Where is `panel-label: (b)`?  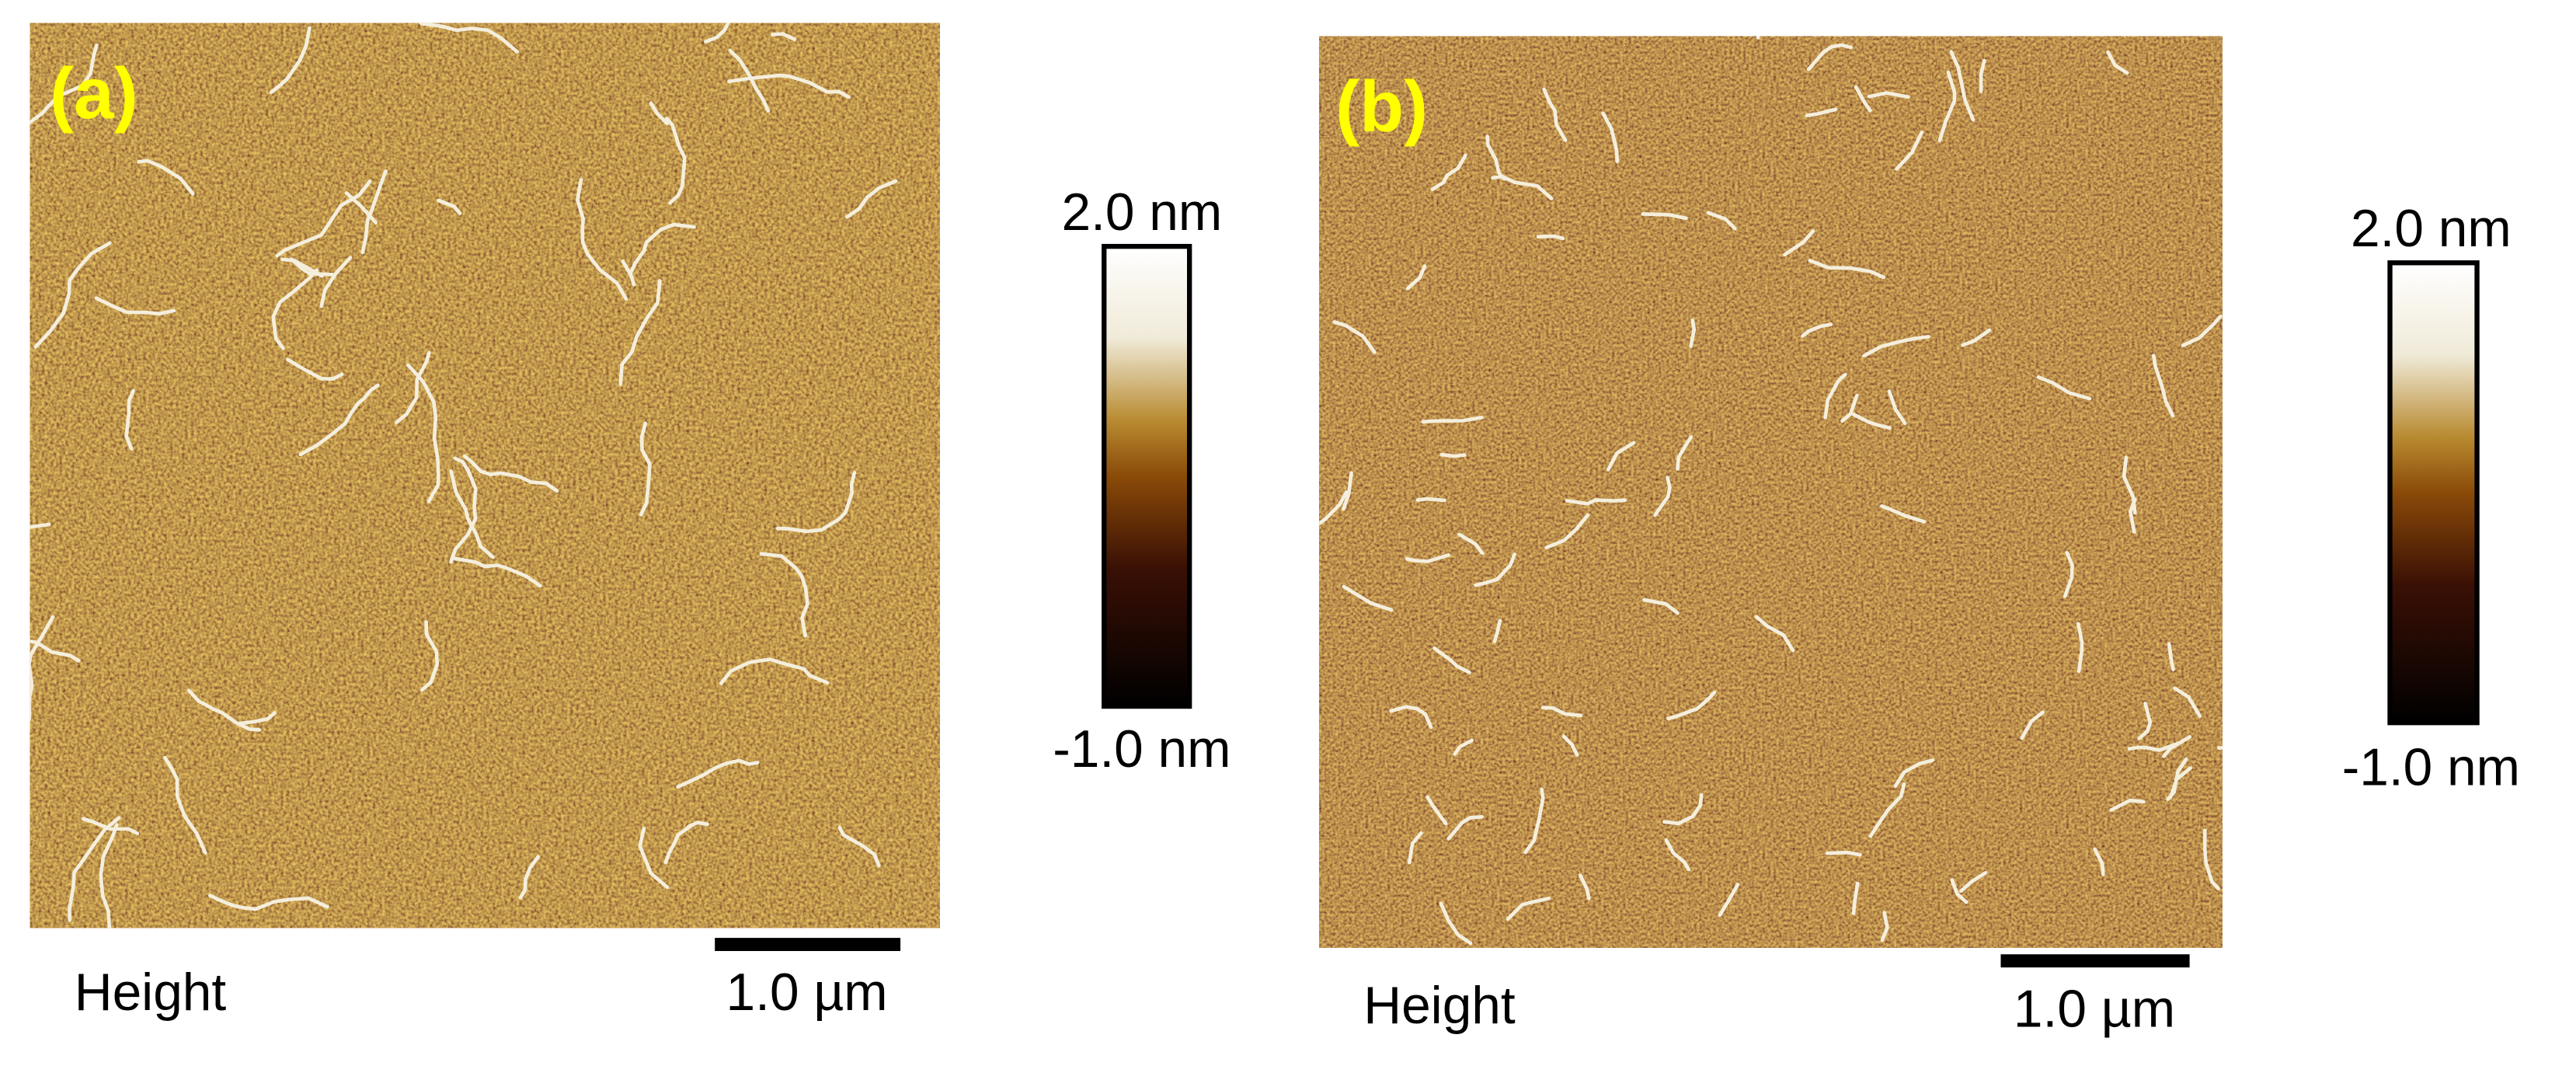 panel-label: (b) is located at coordinates (1381, 106).